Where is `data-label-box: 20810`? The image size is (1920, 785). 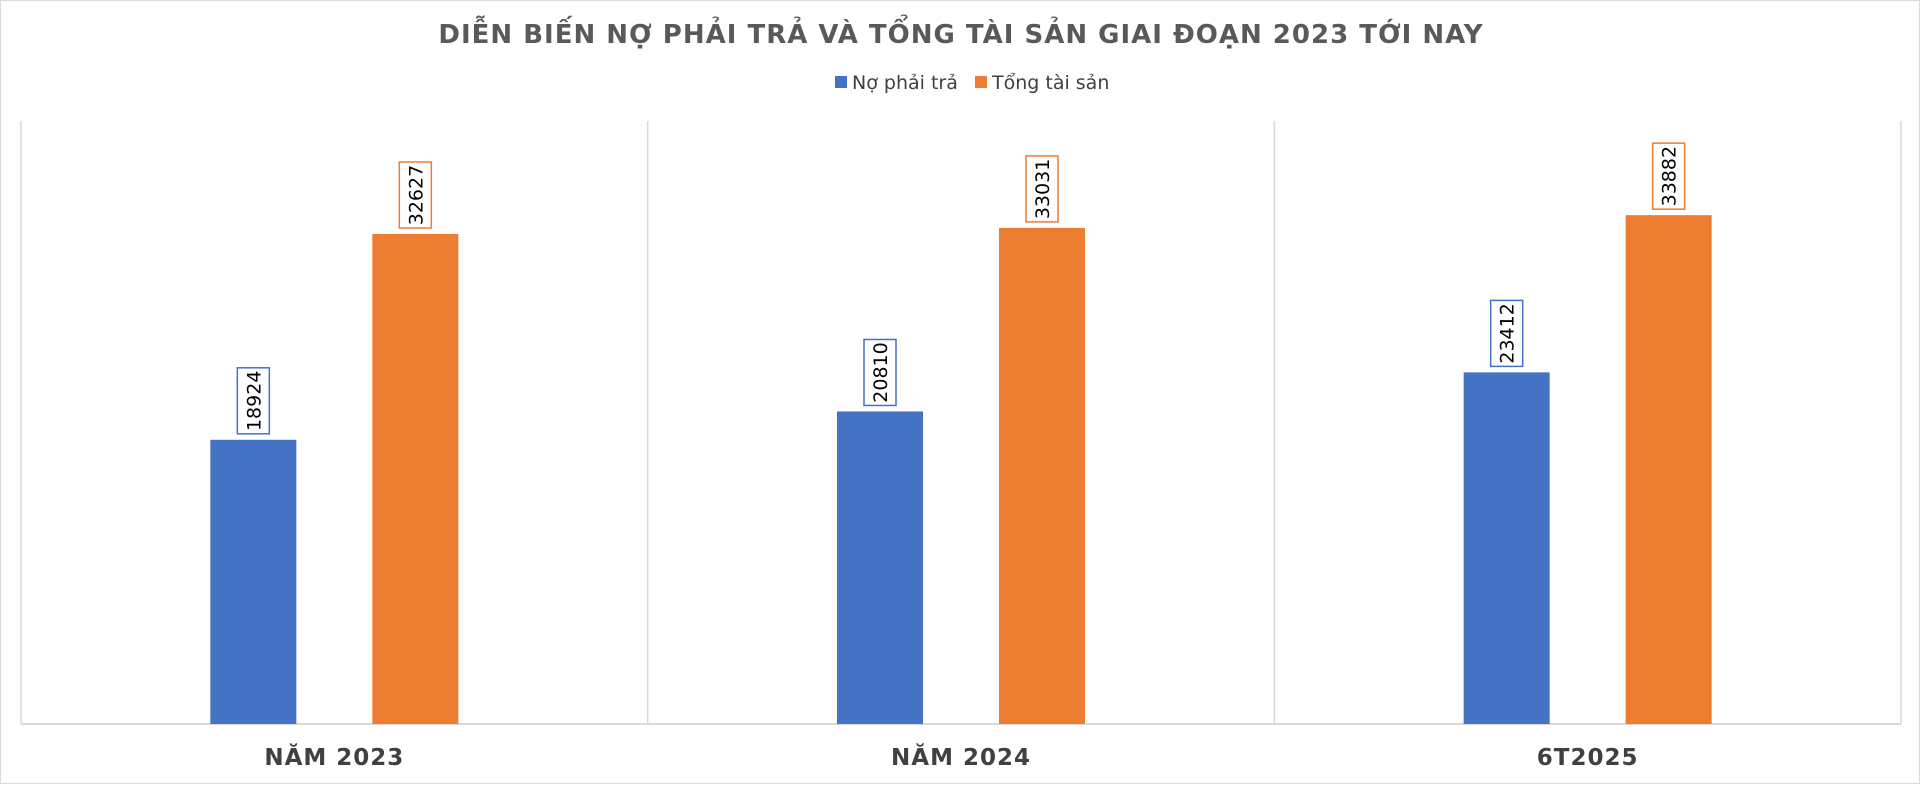
data-label-box: 20810 is located at coordinates (880, 372).